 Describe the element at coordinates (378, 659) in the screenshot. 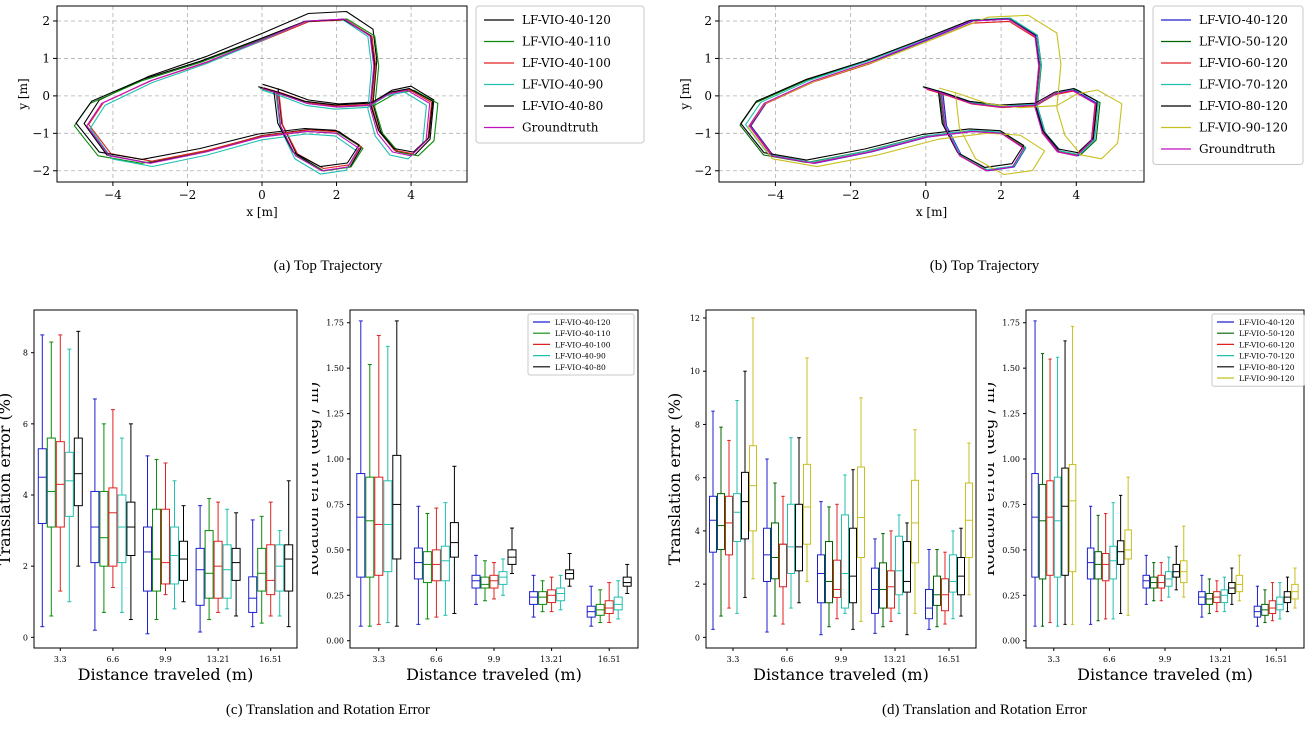

I see `x-tick-label: 3.3` at that location.